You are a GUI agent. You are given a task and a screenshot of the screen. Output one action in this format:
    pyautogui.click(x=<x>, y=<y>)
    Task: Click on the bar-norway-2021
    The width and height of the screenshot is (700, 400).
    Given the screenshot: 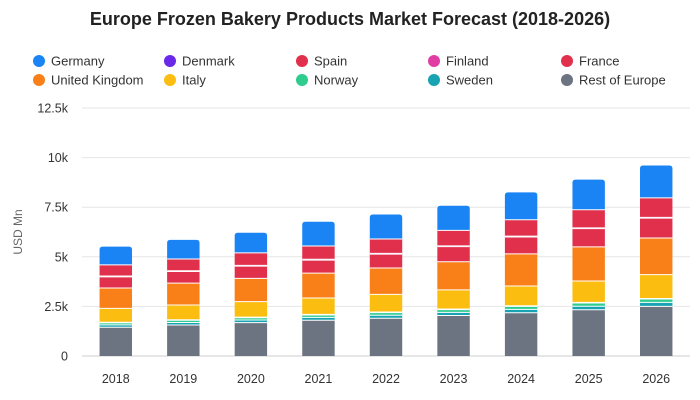 What is the action you would take?
    pyautogui.click(x=318, y=316)
    